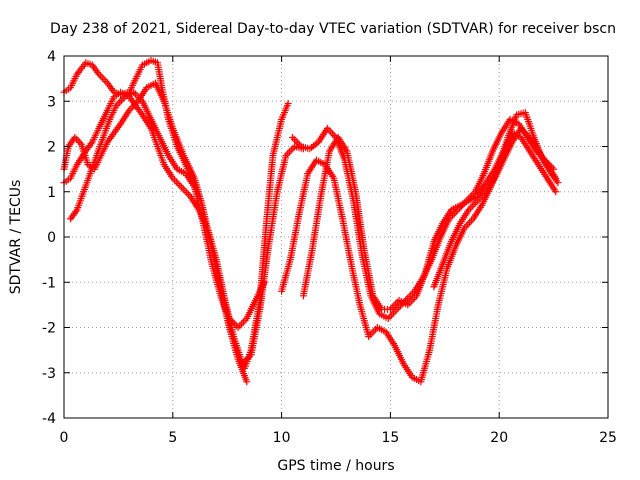 The width and height of the screenshot is (640, 480). Describe the element at coordinates (49, 374) in the screenshot. I see `y-tick-label: -3` at that location.